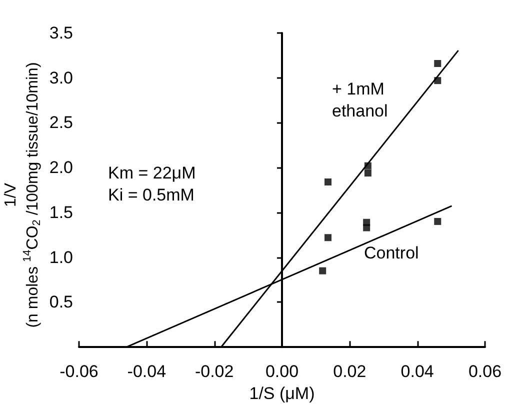 This screenshot has width=505, height=407. I want to click on x-tick-label: 0.00, so click(282, 372).